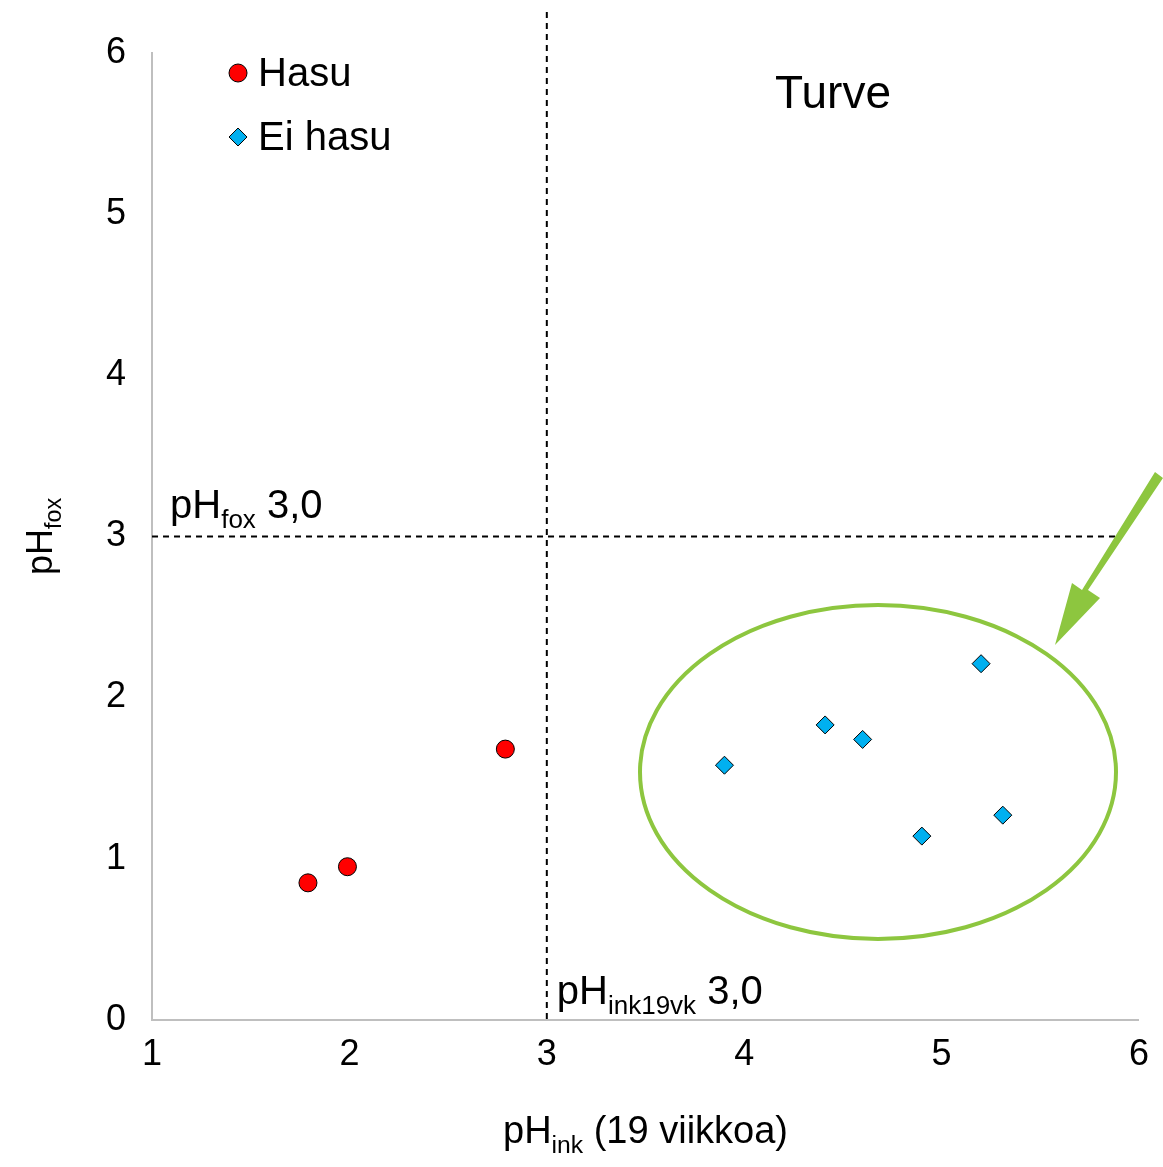 This screenshot has width=1163, height=1167. Describe the element at coordinates (833, 92) in the screenshot. I see `annotation: Turve` at that location.